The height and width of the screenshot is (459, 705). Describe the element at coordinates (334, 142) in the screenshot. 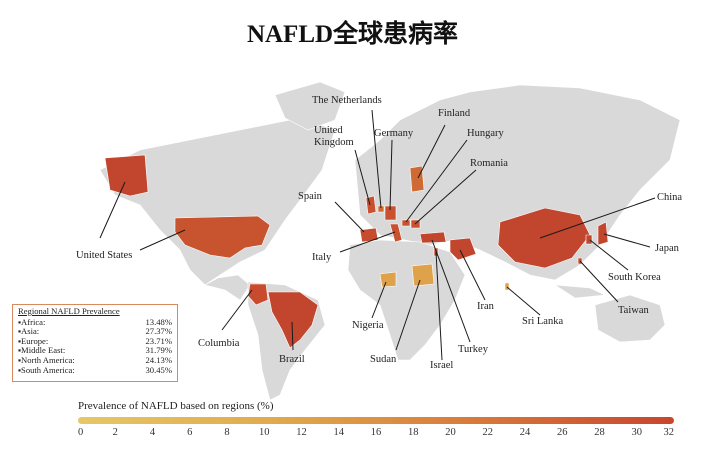

I see `label-united-kingdom-line2: Kingdom` at that location.